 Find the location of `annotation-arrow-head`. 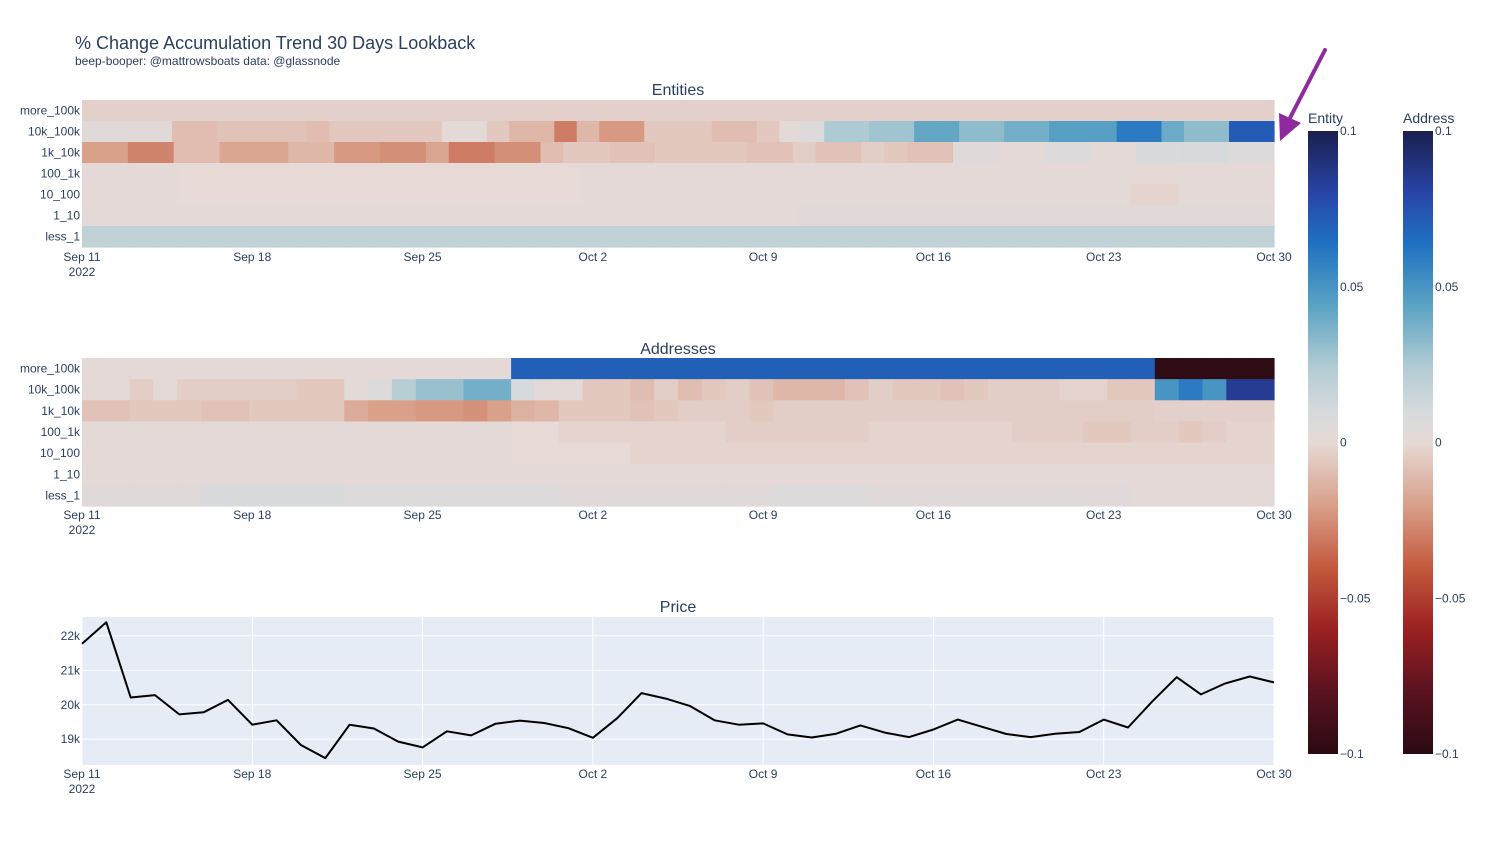

annotation-arrow-head is located at coordinates (1290, 127).